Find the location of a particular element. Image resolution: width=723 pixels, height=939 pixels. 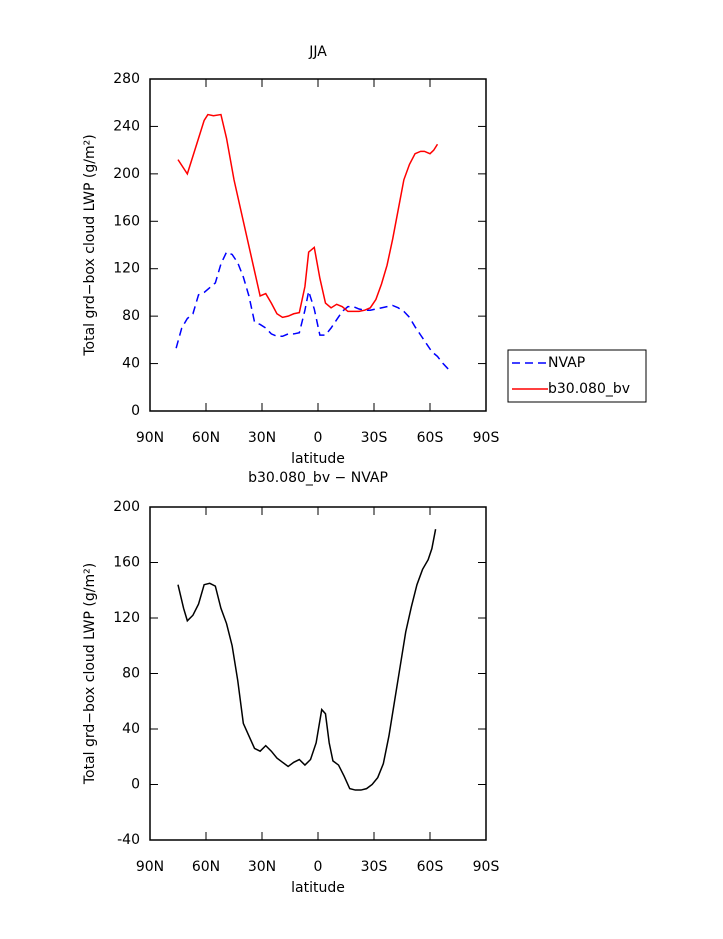

chart-title: JJA is located at coordinates (317, 52).